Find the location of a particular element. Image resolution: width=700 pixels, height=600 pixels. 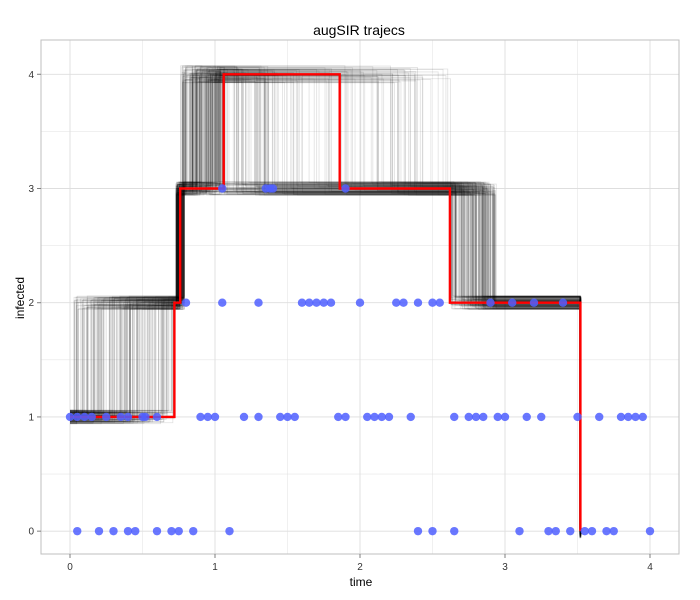

x-tick-label: 3 is located at coordinates (505, 567).